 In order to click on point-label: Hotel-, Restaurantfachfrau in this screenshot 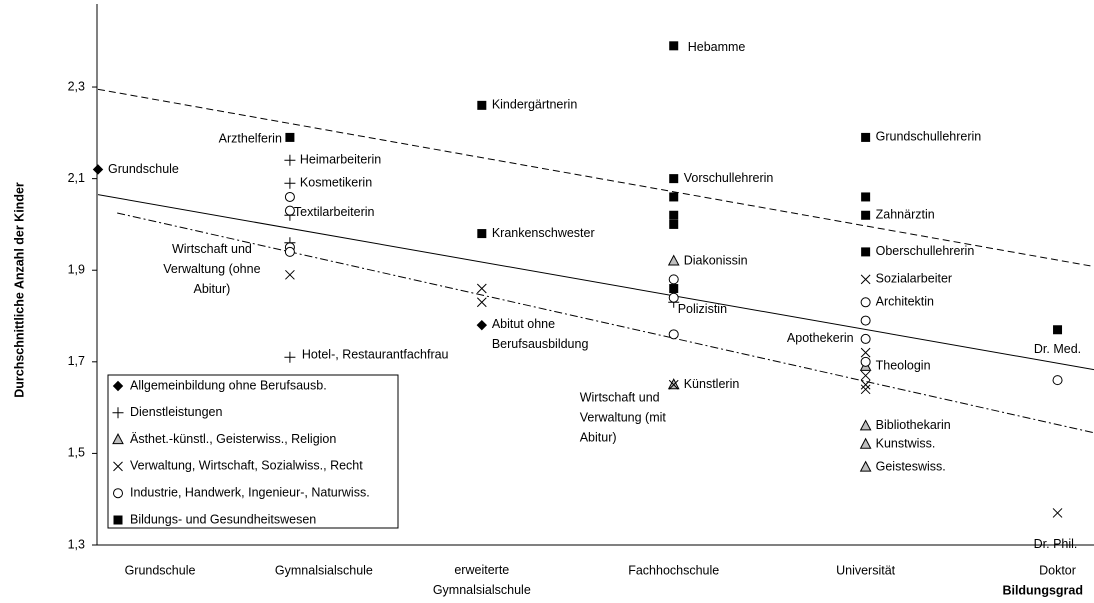, I will do `click(375, 355)`.